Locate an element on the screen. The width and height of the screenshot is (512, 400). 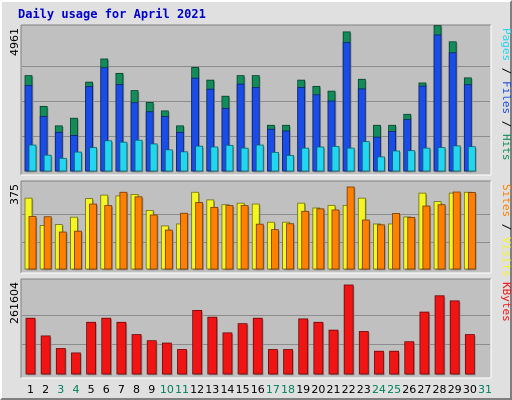
x-tick-label: 26 is located at coordinates (409, 389).